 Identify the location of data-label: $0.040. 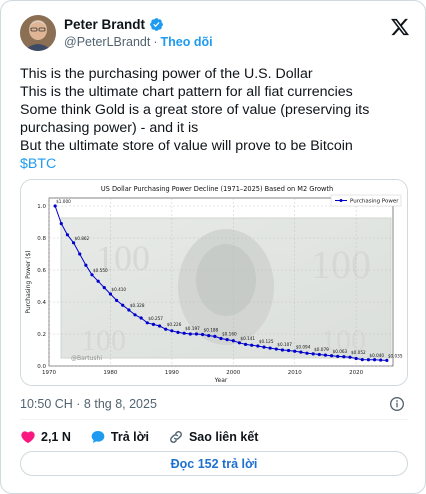
(376, 355).